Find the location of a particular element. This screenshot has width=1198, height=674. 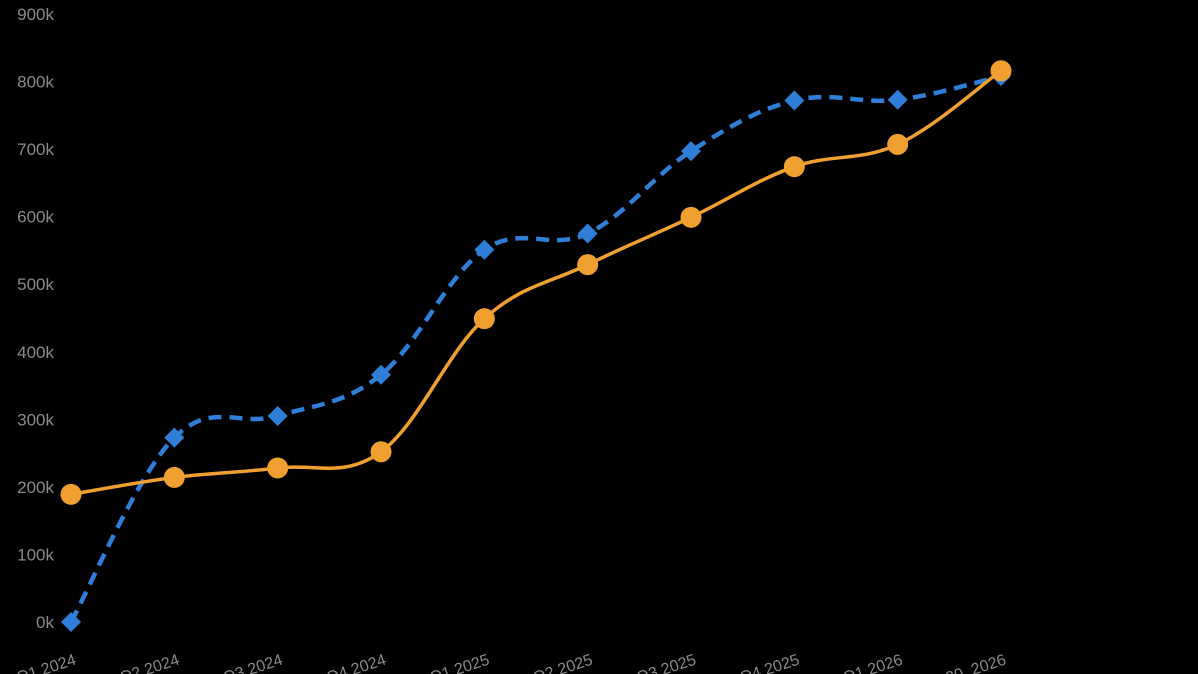

y-tick-label: 500k is located at coordinates (35, 284).